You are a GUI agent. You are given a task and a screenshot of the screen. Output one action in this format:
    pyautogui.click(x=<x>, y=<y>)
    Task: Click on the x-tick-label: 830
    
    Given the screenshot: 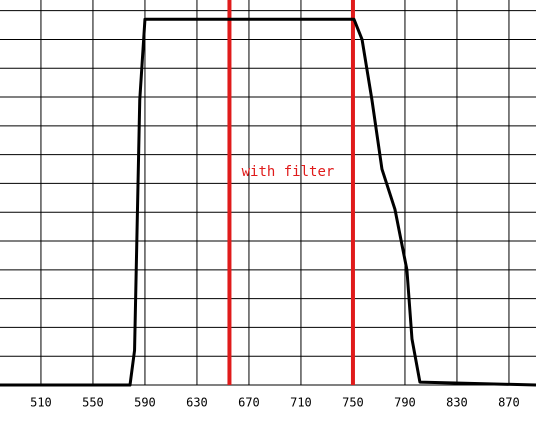 What is the action you would take?
    pyautogui.click(x=457, y=403)
    